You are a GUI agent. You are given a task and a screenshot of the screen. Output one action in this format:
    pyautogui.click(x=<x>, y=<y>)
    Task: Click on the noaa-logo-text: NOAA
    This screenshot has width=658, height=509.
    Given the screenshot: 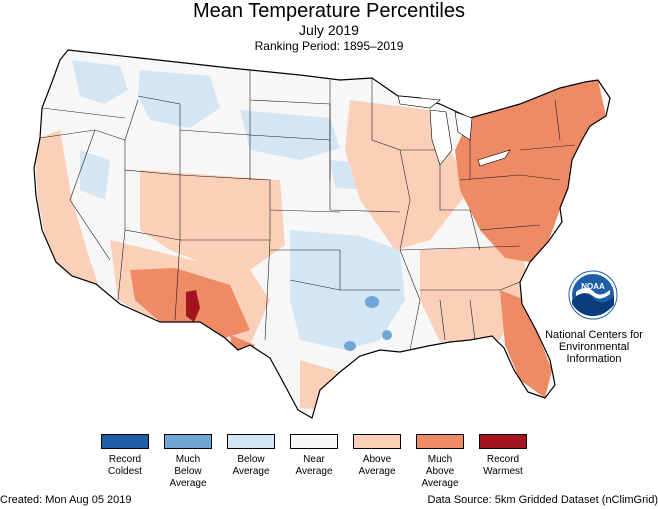 What is the action you would take?
    pyautogui.click(x=593, y=286)
    